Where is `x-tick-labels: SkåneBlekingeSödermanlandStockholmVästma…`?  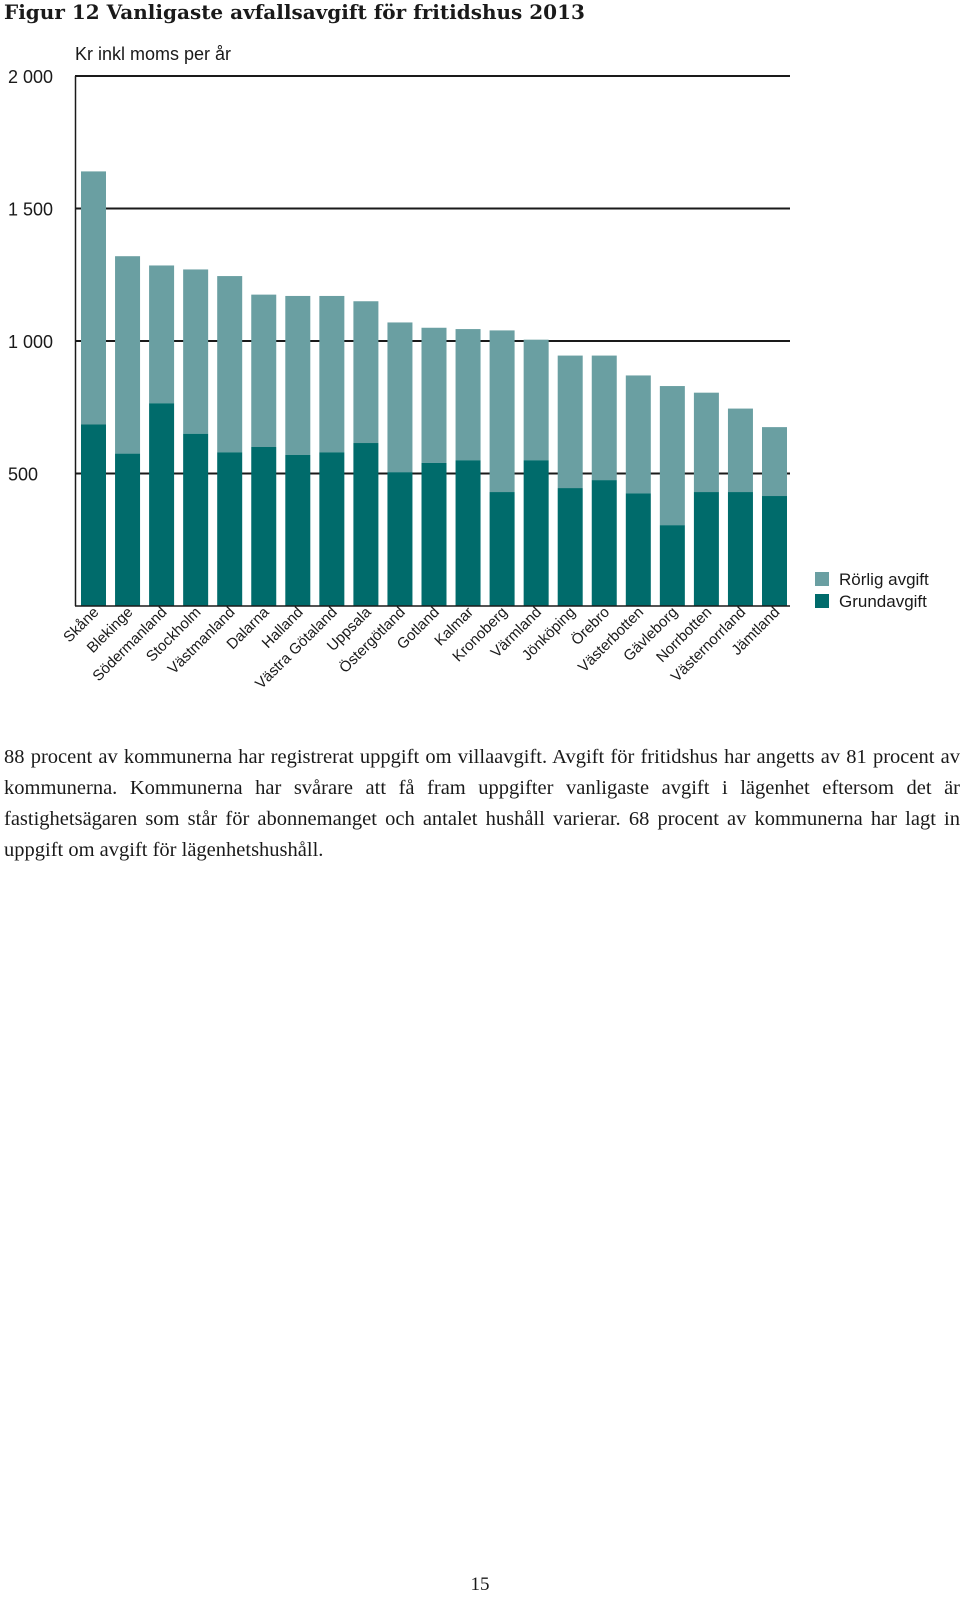
x-tick-labels: SkåneBlekingeSödermanlandStockholmVästma… is located at coordinates (421, 647).